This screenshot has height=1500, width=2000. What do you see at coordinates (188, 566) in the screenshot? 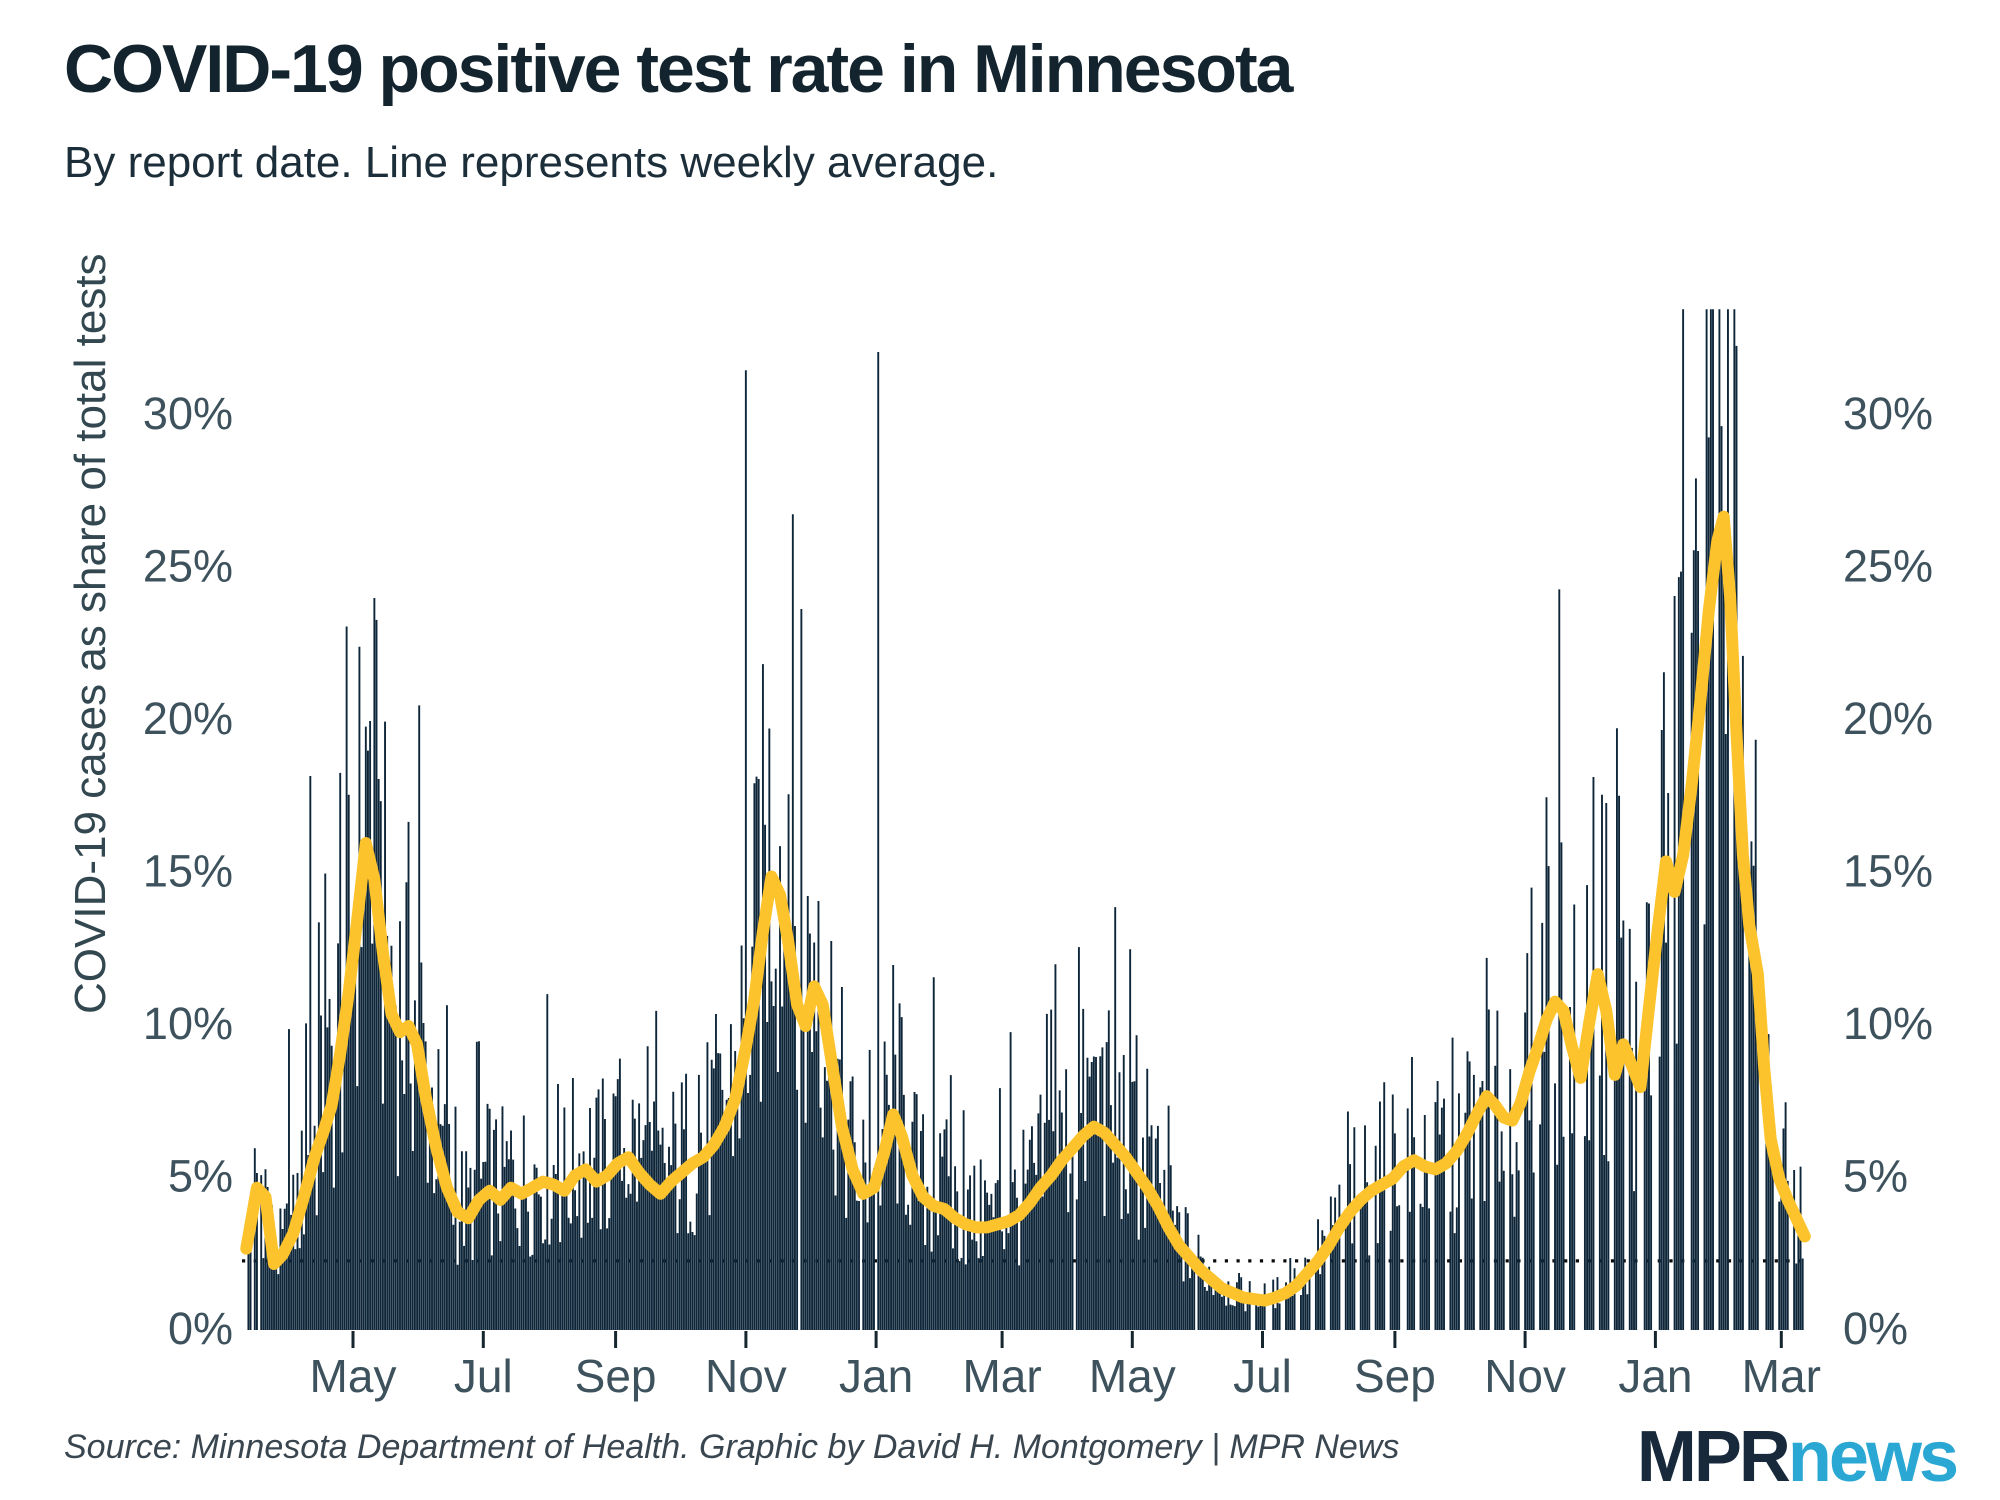
I see `y-axis-tick-label-left: 25%` at bounding box center [188, 566].